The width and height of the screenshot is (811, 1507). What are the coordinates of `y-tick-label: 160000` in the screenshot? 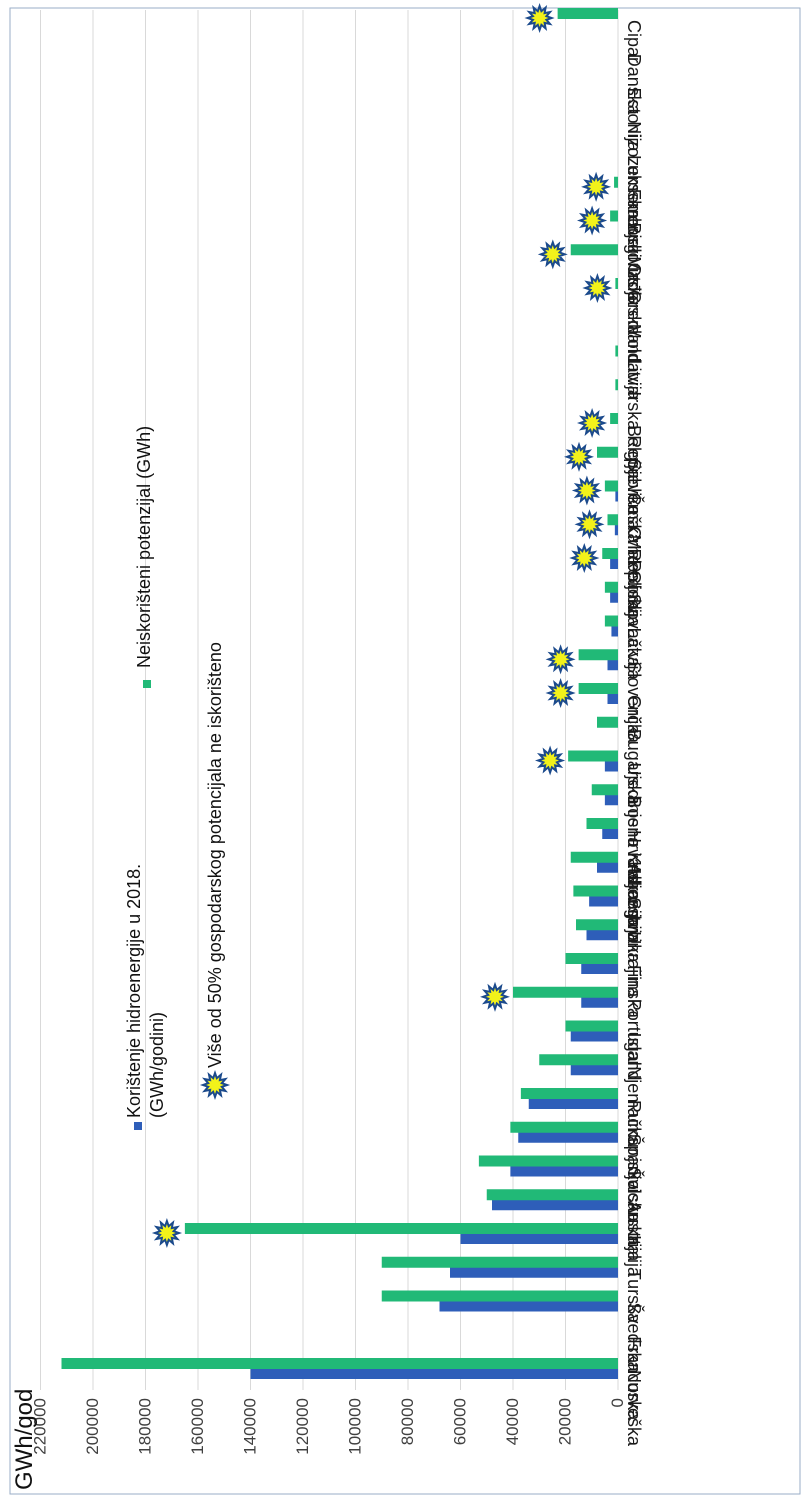 It's located at (197, 1426).